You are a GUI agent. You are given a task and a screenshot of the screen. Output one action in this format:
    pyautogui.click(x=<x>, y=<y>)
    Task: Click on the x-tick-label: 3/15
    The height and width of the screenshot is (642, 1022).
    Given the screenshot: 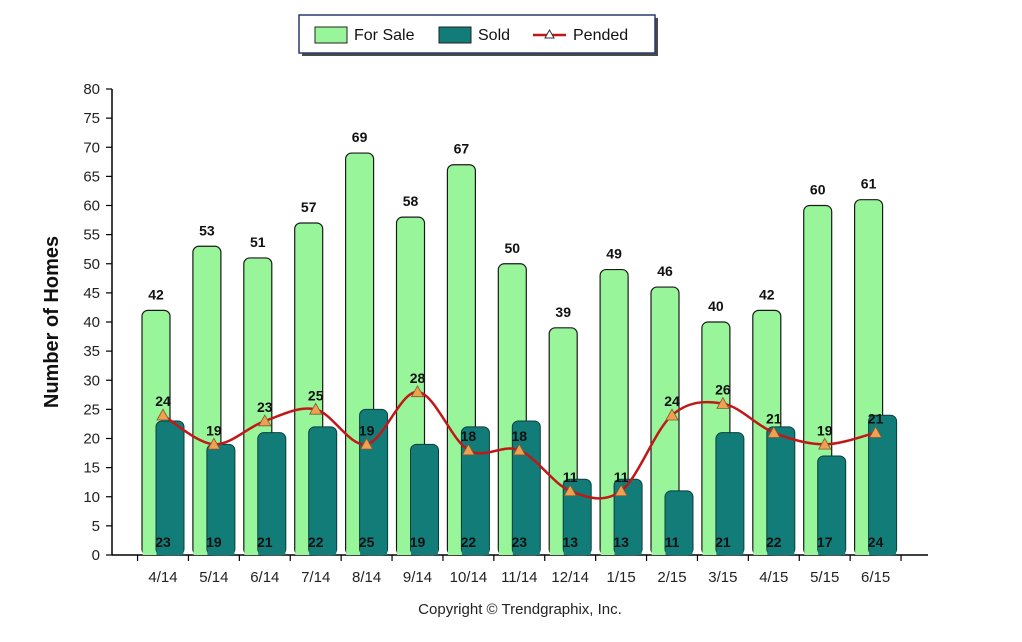 What is the action you would take?
    pyautogui.click(x=722, y=577)
    